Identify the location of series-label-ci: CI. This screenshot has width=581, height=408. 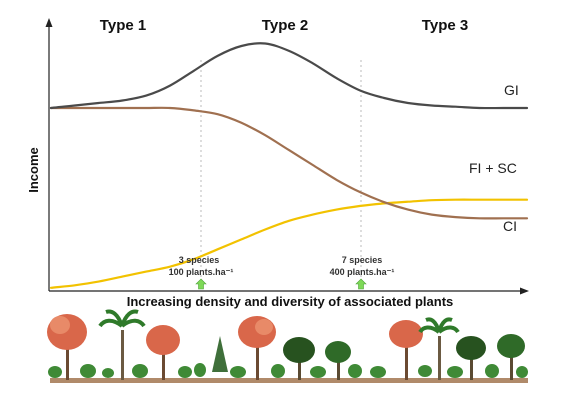
(510, 226).